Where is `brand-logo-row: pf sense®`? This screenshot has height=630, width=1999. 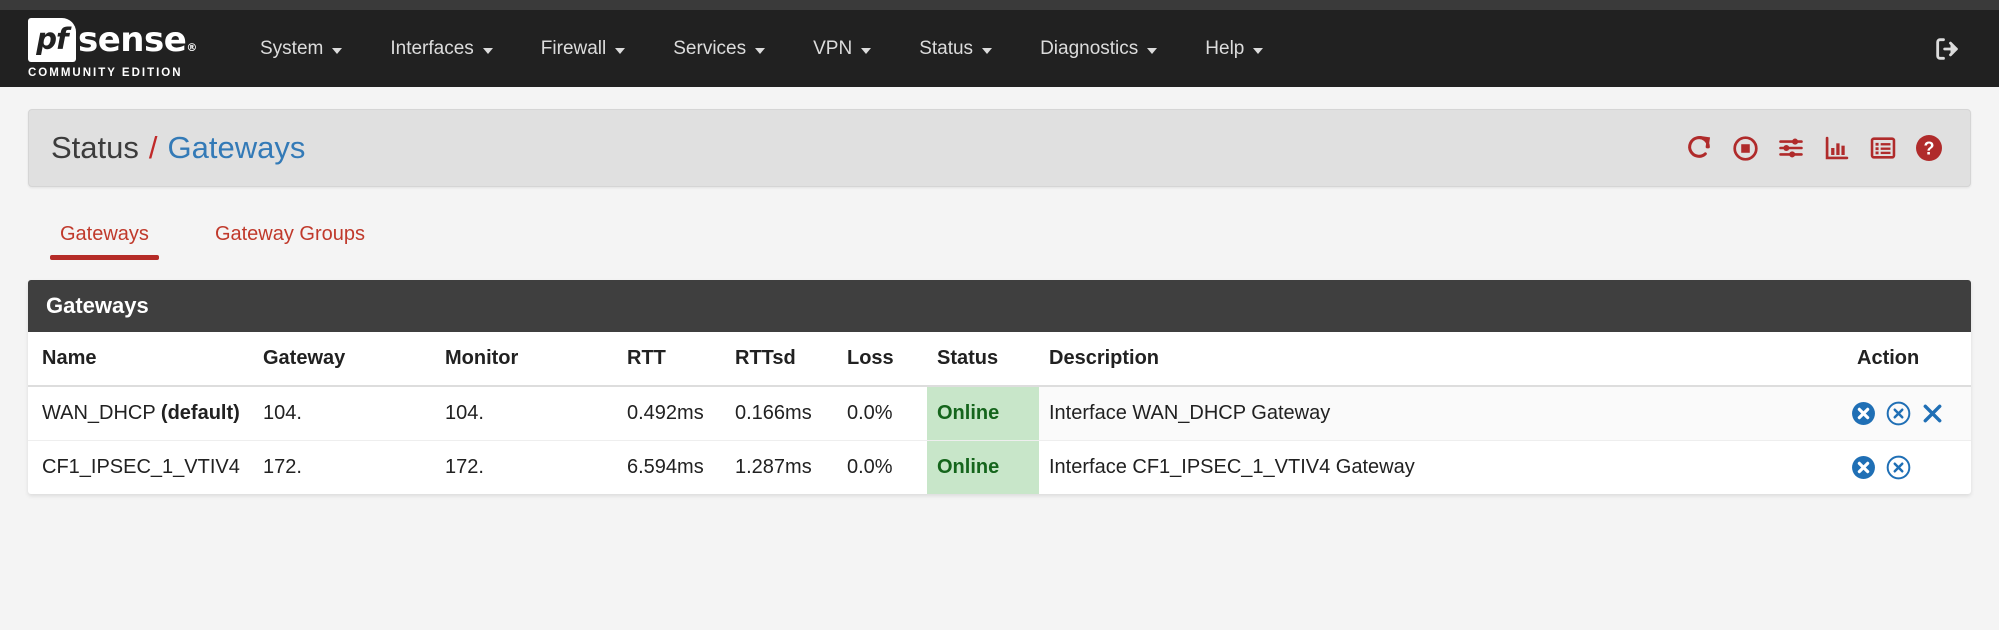 brand-logo-row: pf sense® is located at coordinates (114, 40).